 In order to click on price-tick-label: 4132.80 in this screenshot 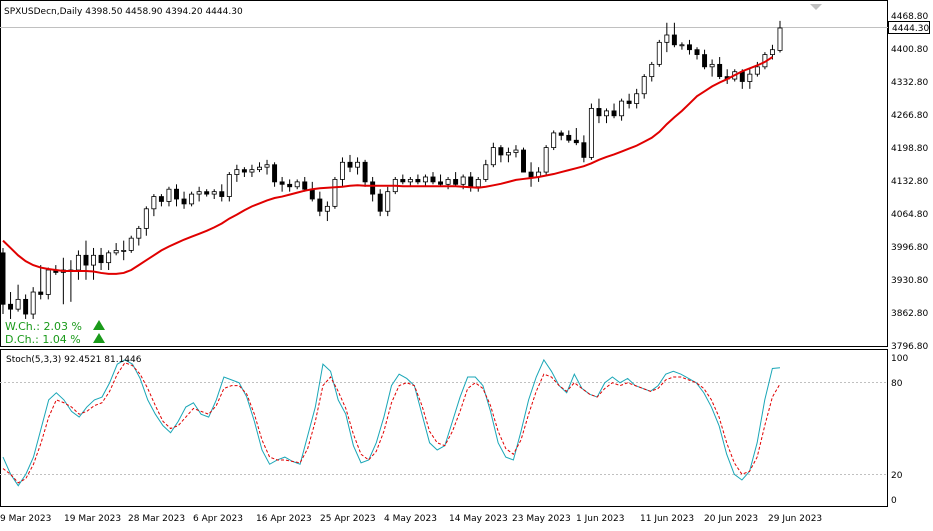, I will do `click(909, 182)`.